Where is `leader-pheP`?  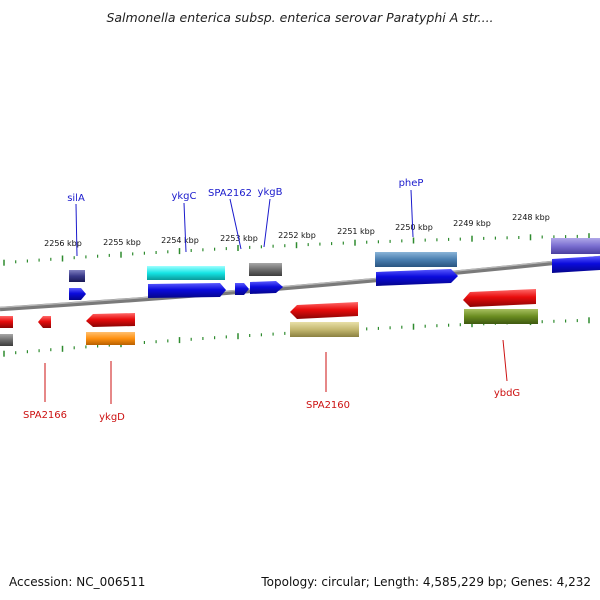 leader-pheP is located at coordinates (412, 213).